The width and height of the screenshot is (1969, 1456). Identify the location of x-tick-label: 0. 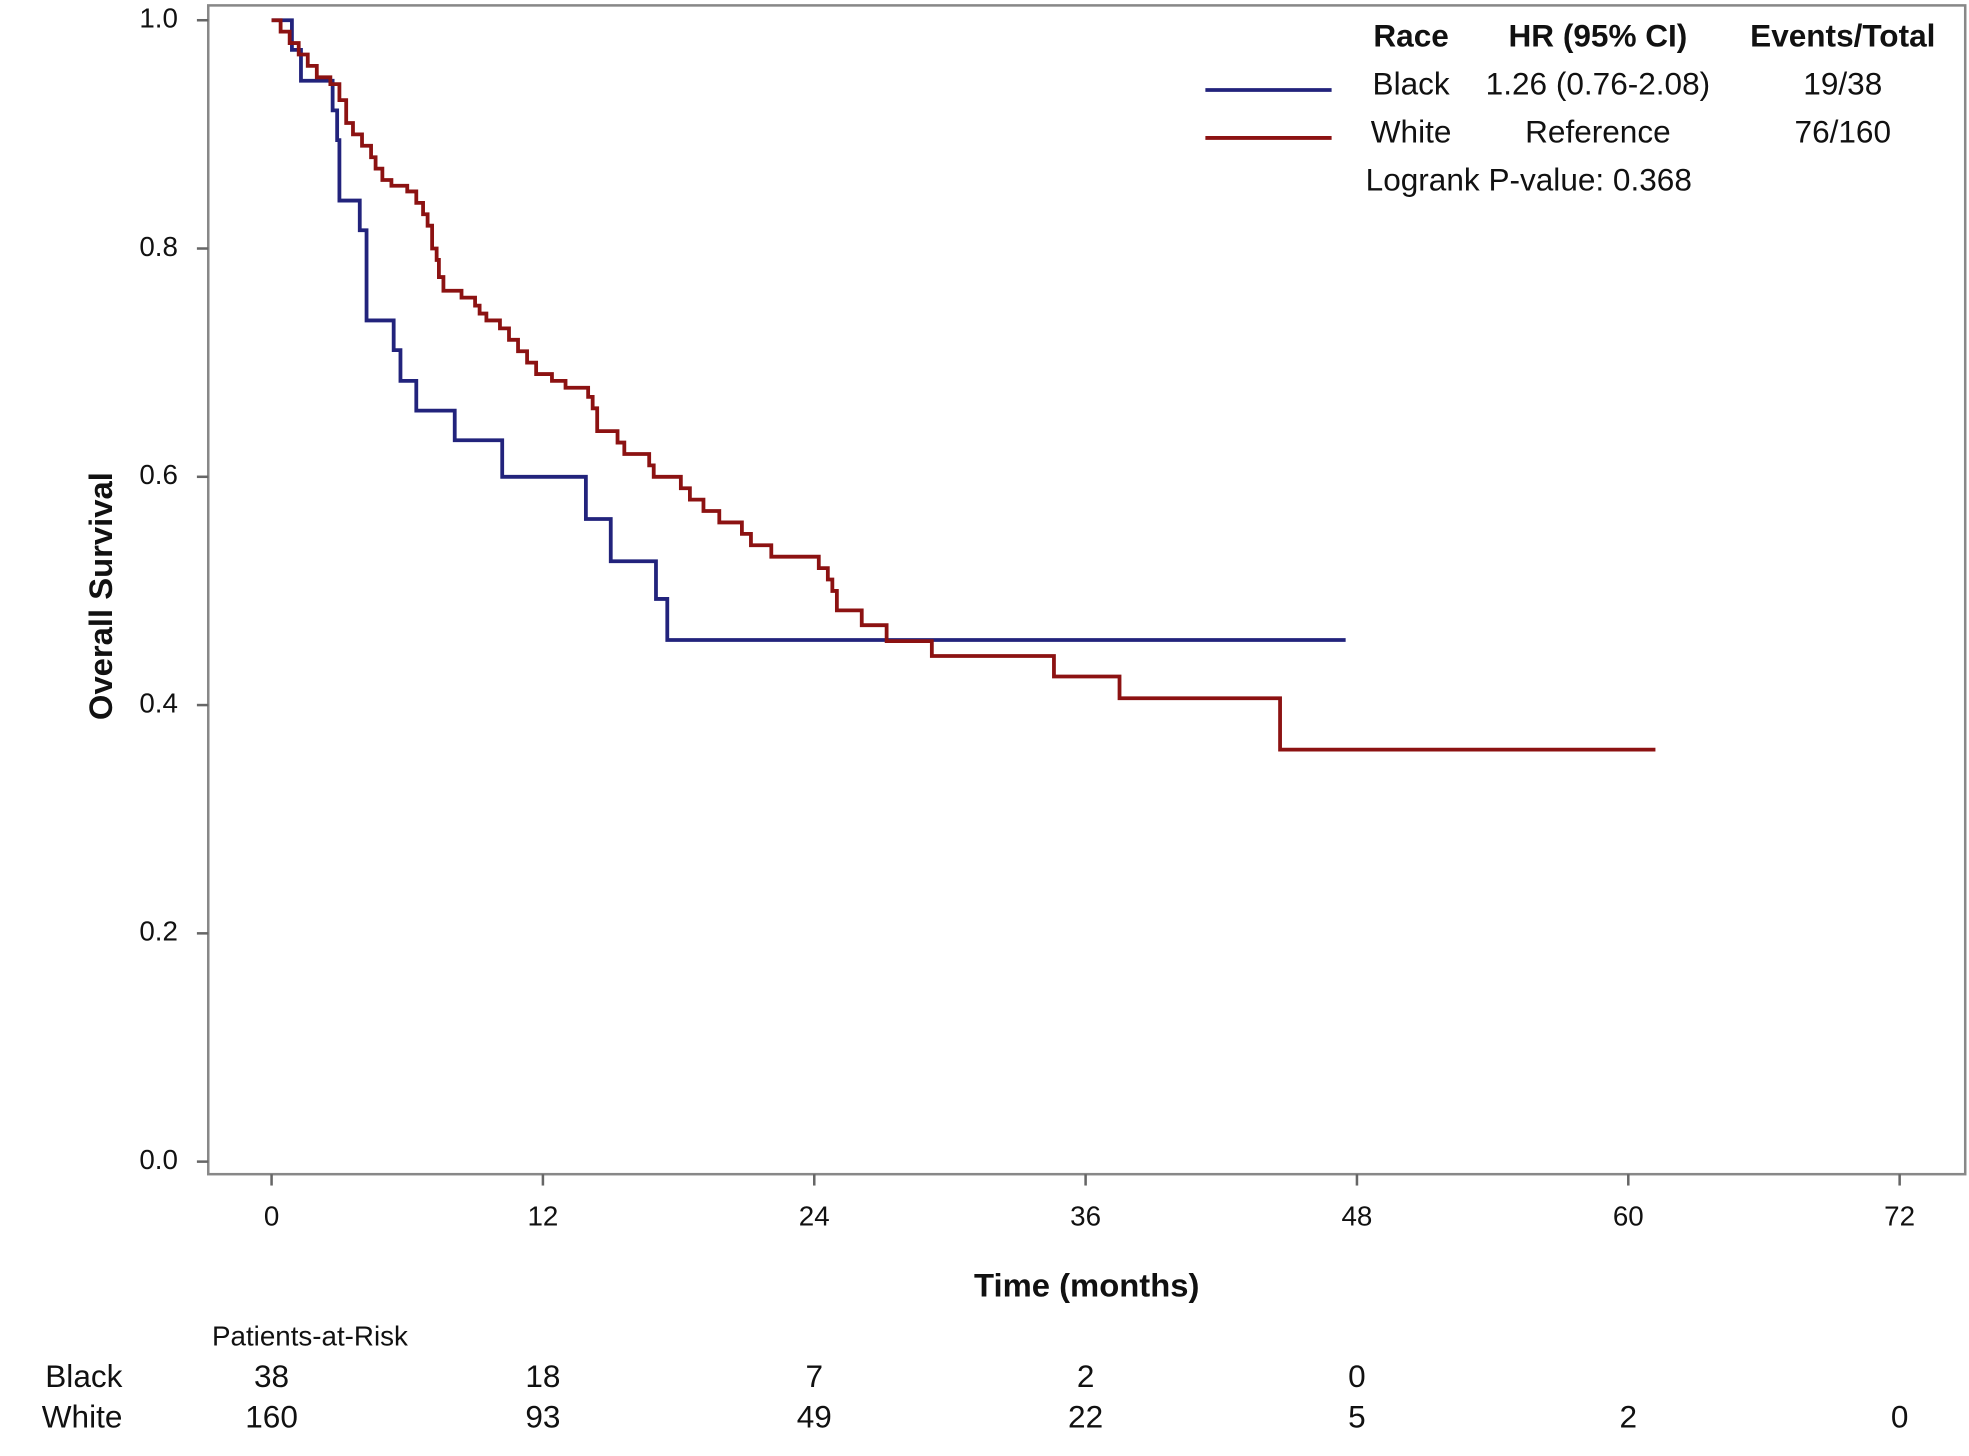
(271, 1216).